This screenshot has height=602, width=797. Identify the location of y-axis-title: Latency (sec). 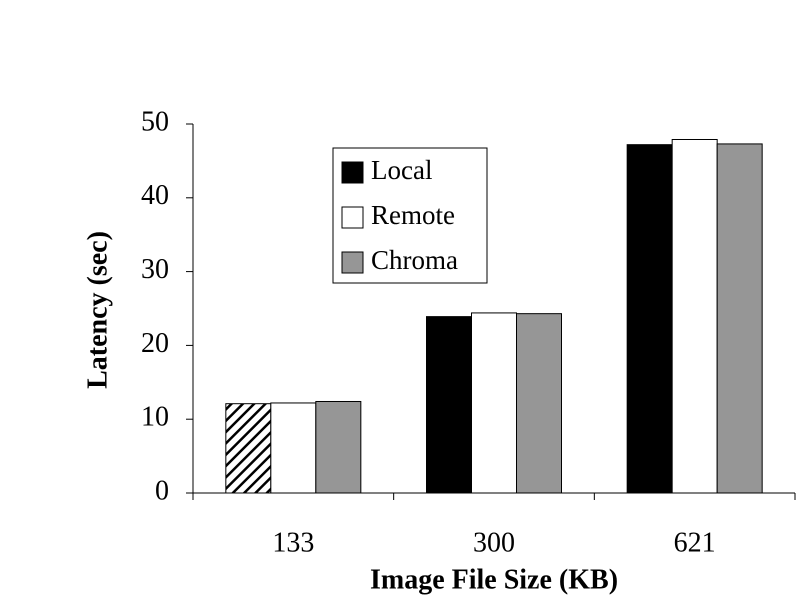
(97, 310).